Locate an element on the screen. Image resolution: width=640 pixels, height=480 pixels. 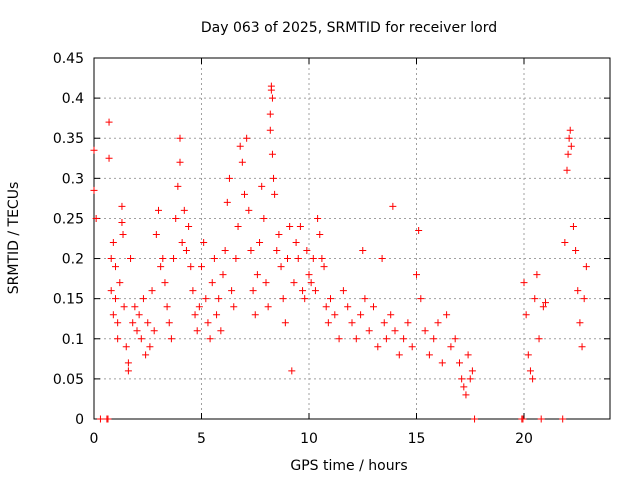
y-tick-label: 0.25 is located at coordinates (68, 219).